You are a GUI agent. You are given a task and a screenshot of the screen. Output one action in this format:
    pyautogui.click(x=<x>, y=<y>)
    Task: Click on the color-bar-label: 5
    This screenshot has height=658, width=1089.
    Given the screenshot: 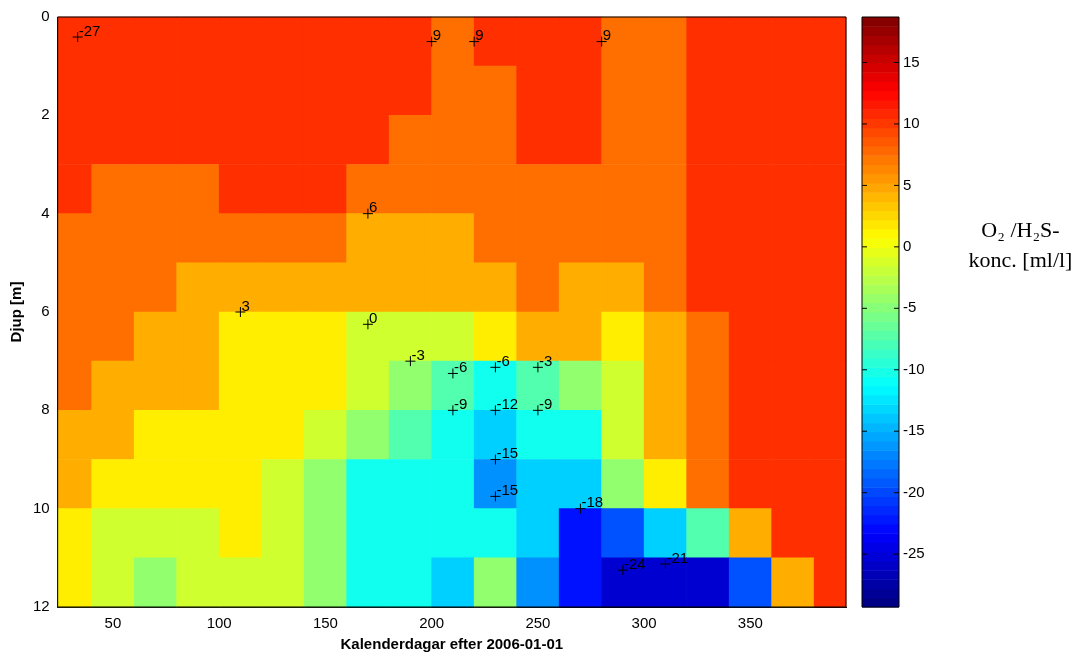 What is the action you would take?
    pyautogui.click(x=907, y=184)
    